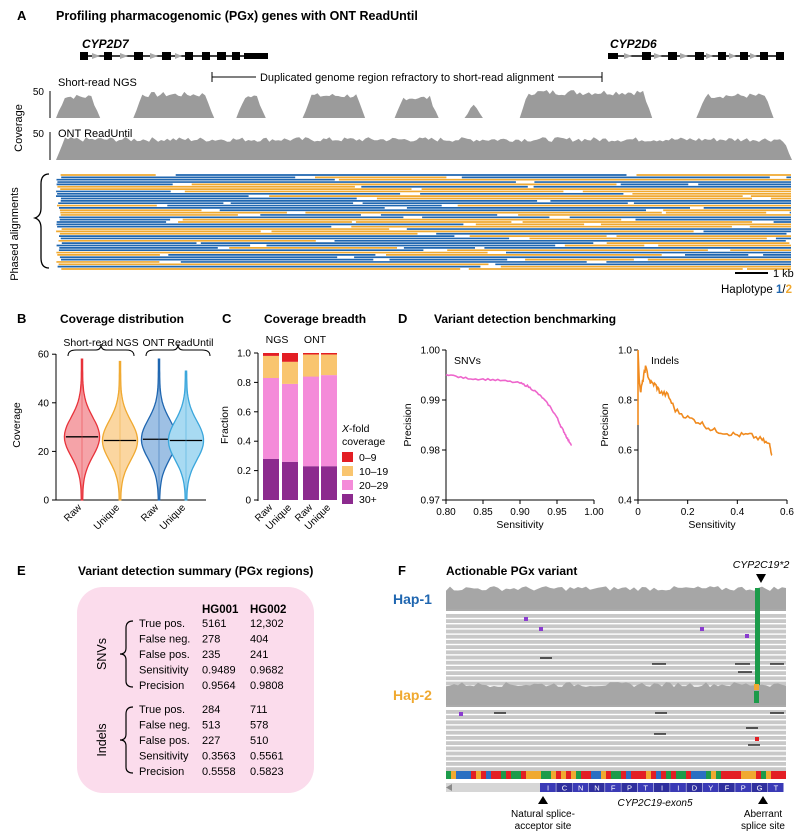 This screenshot has height=837, width=800. Describe the element at coordinates (616, 597) in the screenshot. I see `hap1-block-coverage` at that location.